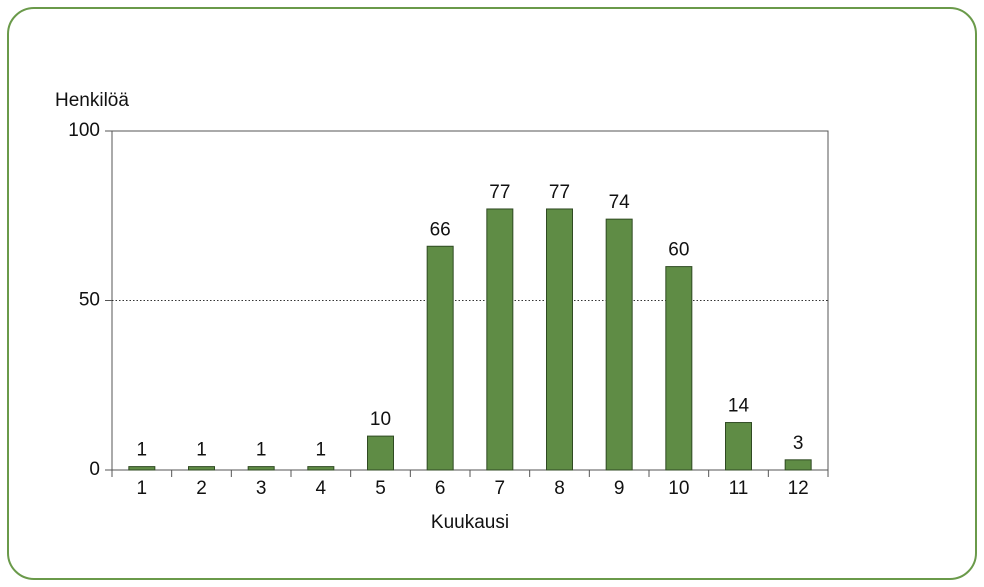 The height and width of the screenshot is (587, 984). Describe the element at coordinates (84, 130) in the screenshot. I see `y-tick-label: 100` at that location.